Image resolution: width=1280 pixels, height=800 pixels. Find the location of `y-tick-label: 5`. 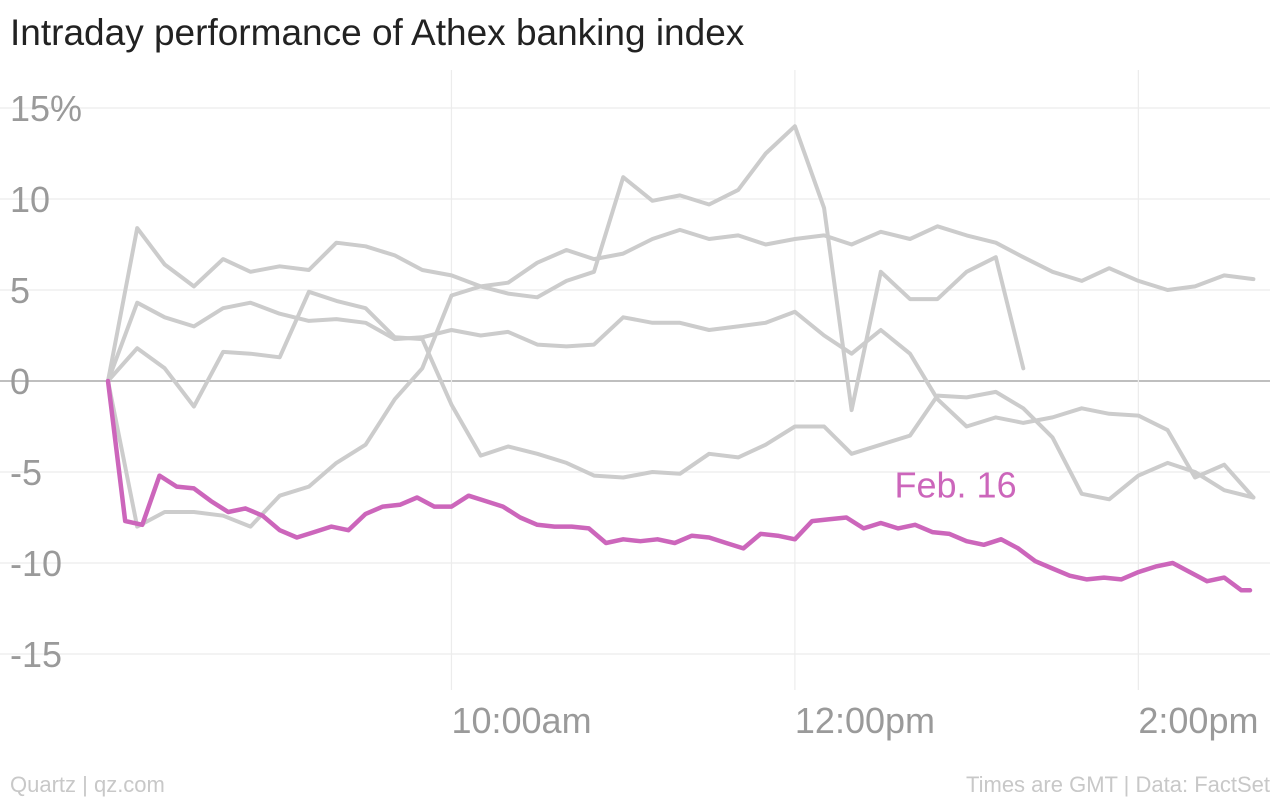

y-tick-label: 5 is located at coordinates (20, 290).